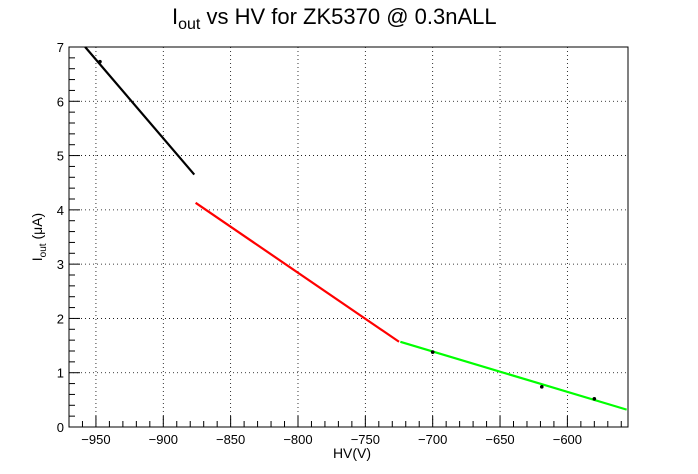  I want to click on y-axis-title: Iout (μA), so click(39, 237).